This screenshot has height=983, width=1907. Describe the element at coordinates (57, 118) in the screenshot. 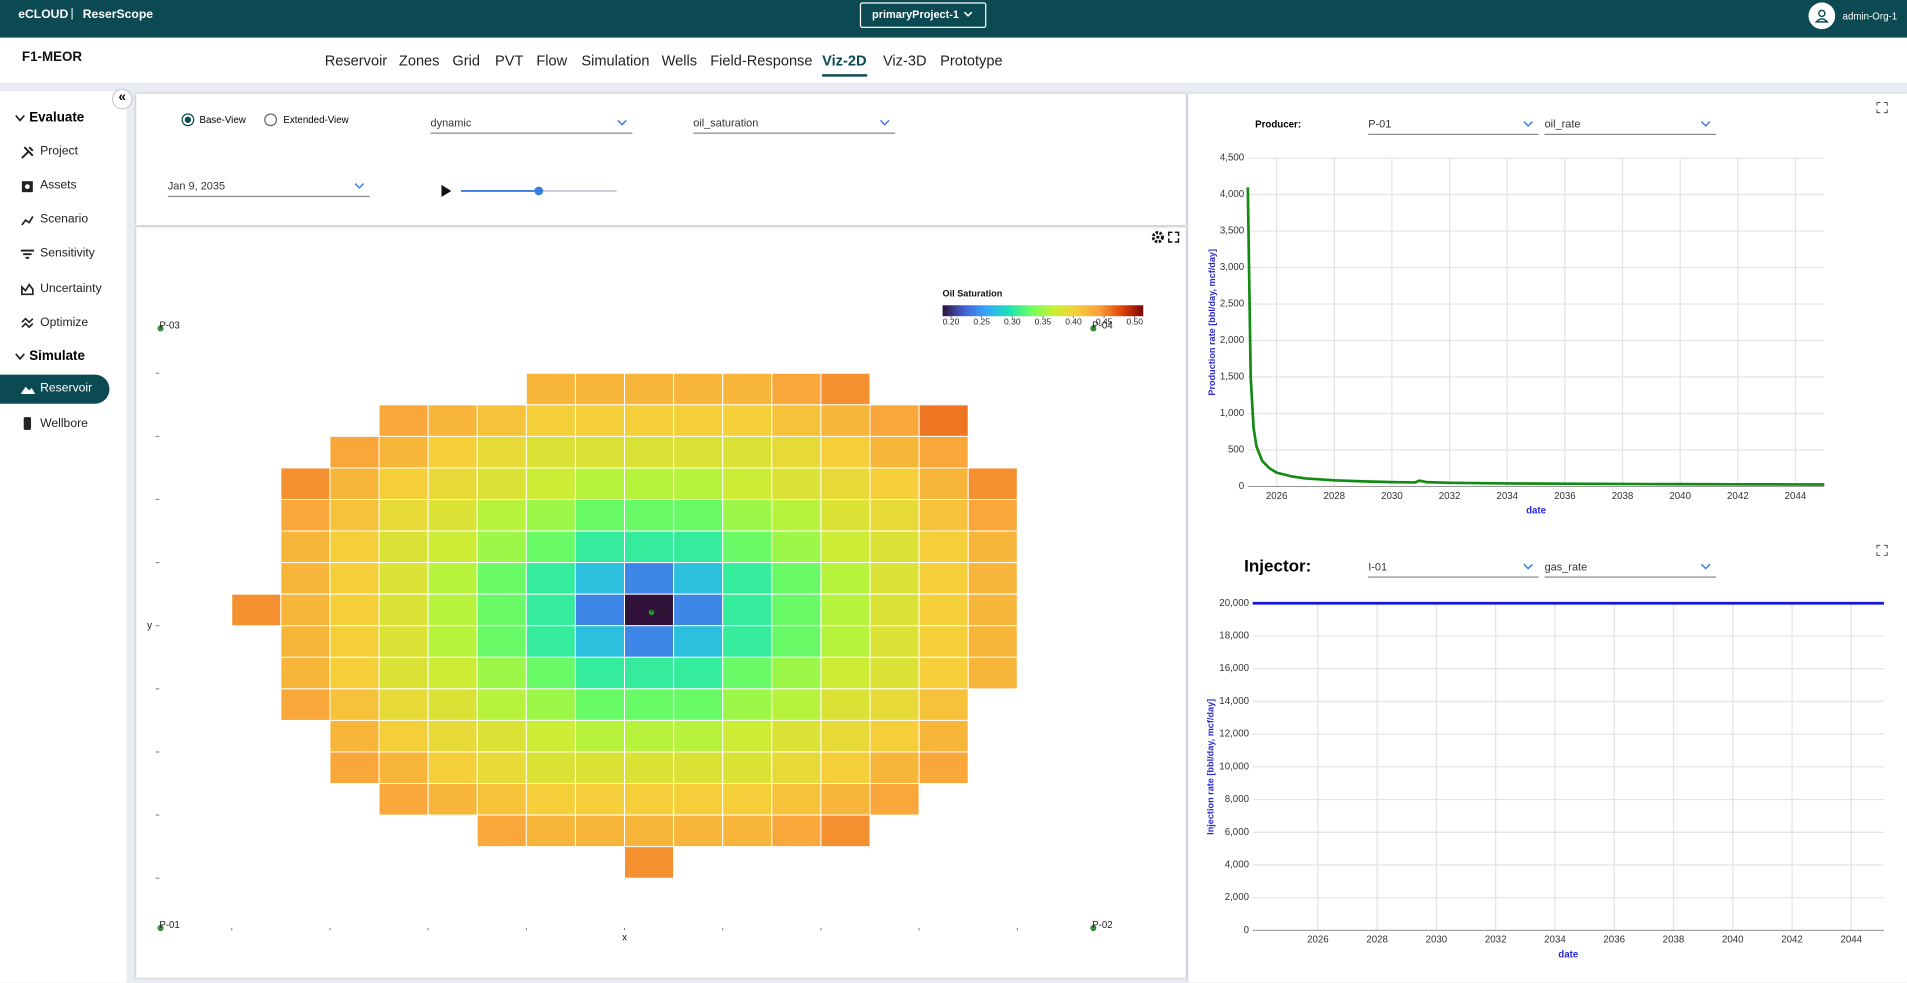

I see `section-title: Evaluate` at that location.